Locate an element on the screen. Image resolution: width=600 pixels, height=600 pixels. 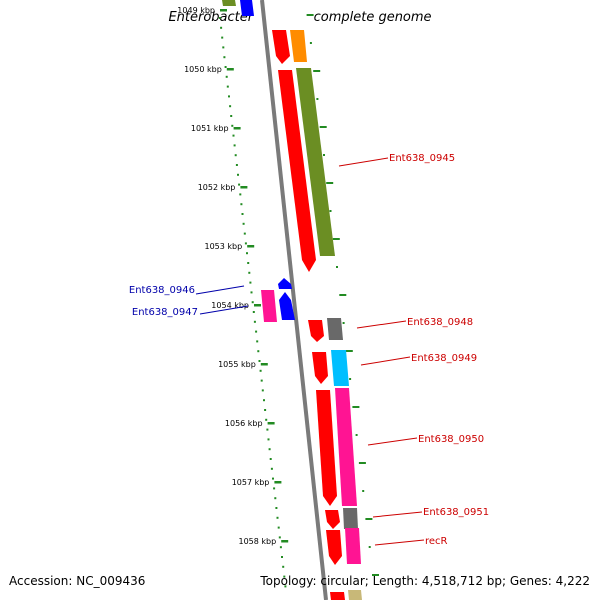
scale-tick-label: 1049 kbp is located at coordinates (196, 10).